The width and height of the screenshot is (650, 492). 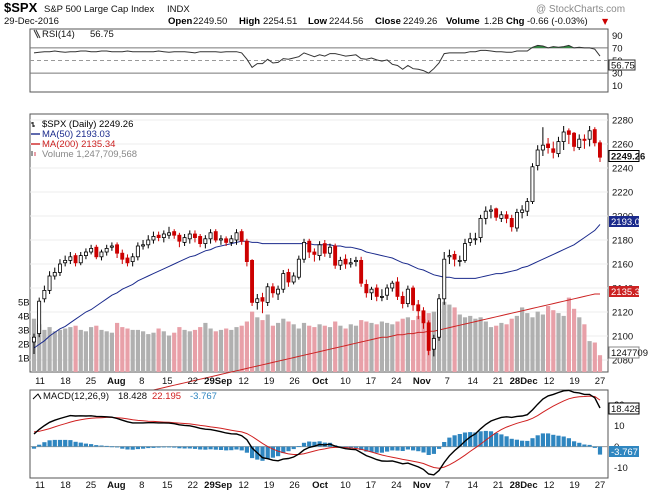 What do you see at coordinates (269, 485) in the screenshot?
I see `x-tick-bottom: 19` at bounding box center [269, 485].